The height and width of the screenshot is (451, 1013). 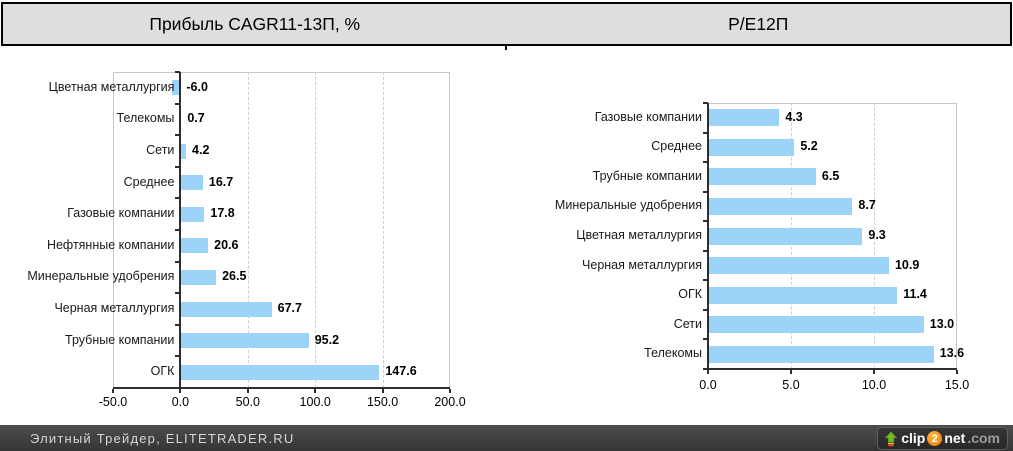 What do you see at coordinates (327, 339) in the screenshot?
I see `value-label: 95.2` at bounding box center [327, 339].